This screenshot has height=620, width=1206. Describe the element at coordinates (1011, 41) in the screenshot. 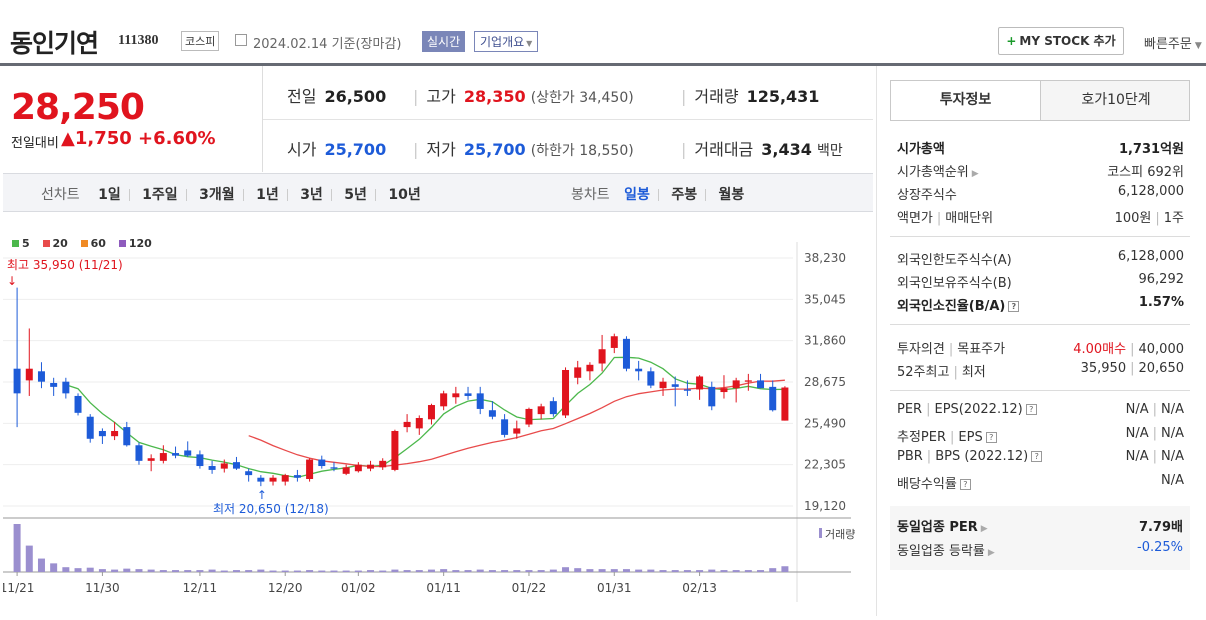

I see `plus-icon: +` at that location.